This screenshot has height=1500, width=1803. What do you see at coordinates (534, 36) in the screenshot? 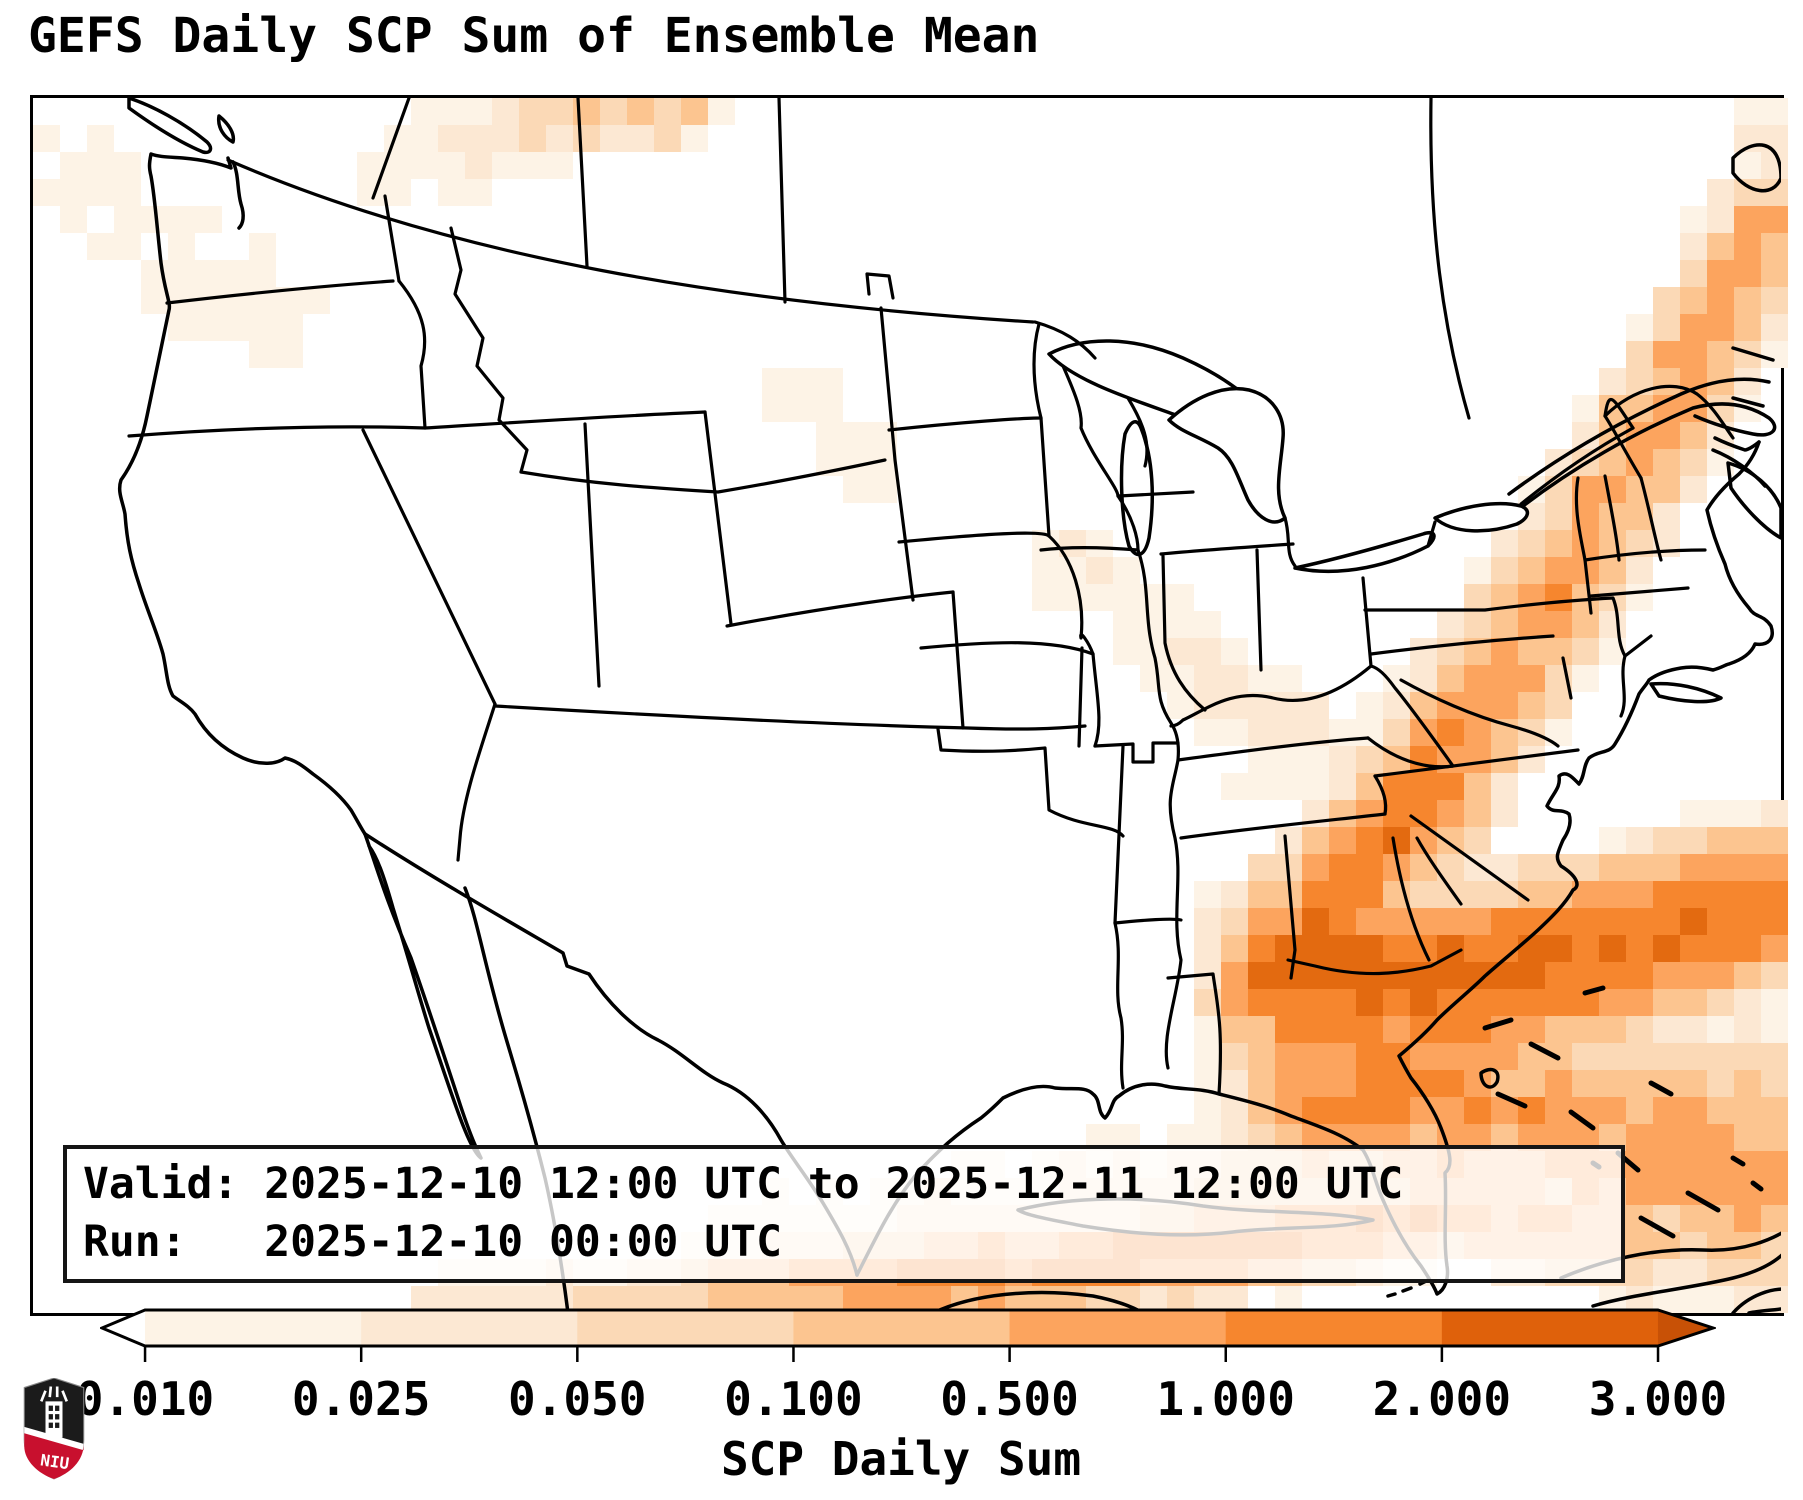
I see `plot-title: GEFS Daily SCP Sum of Ensemble Mean` at bounding box center [534, 36].